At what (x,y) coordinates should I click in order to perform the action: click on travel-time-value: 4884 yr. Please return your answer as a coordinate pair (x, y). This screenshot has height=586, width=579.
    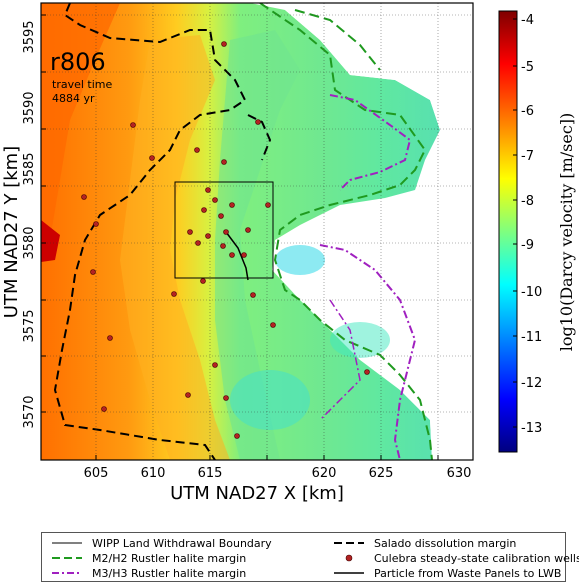
    Looking at the image, I should click on (73, 98).